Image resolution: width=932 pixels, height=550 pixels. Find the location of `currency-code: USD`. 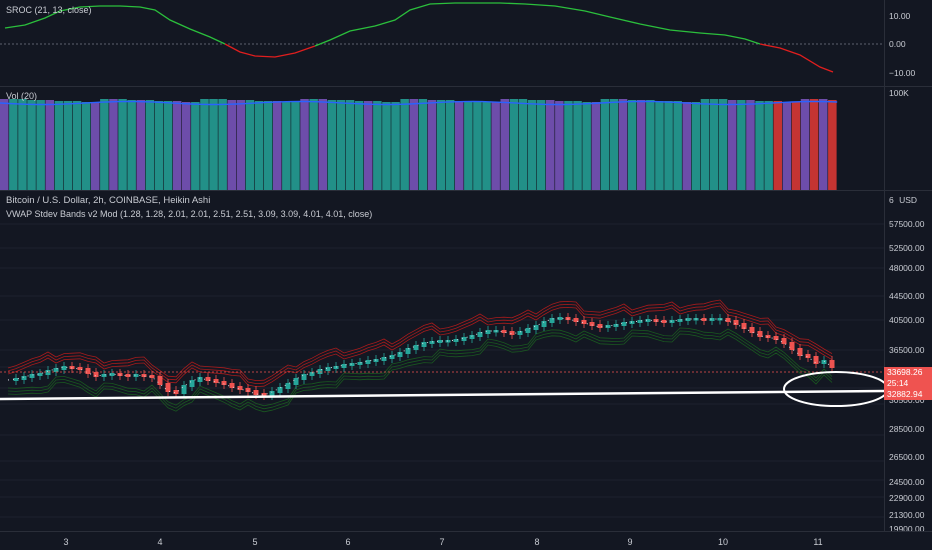

currency-code: USD is located at coordinates (908, 200).